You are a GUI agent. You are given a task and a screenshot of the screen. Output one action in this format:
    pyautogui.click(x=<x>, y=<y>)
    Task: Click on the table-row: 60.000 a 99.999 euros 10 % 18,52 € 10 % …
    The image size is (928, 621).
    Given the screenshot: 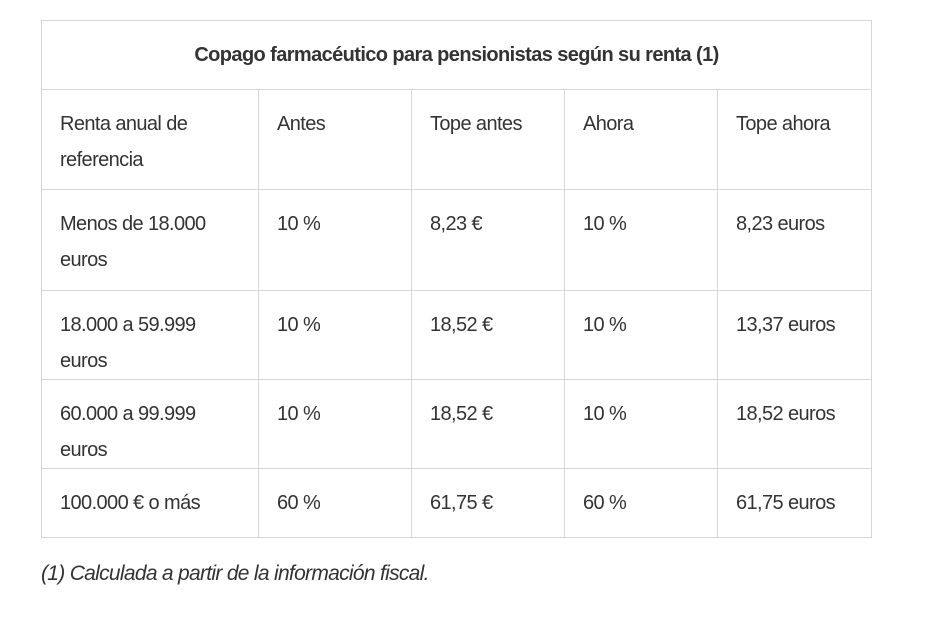 What is the action you would take?
    pyautogui.click(x=456, y=424)
    